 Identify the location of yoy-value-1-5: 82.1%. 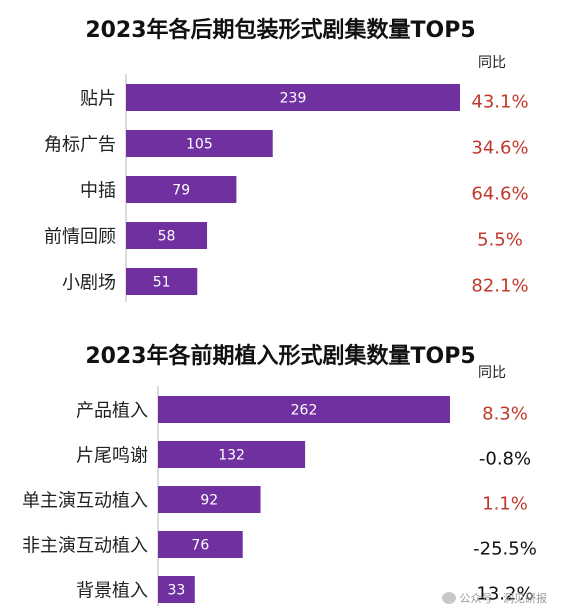
(499, 286).